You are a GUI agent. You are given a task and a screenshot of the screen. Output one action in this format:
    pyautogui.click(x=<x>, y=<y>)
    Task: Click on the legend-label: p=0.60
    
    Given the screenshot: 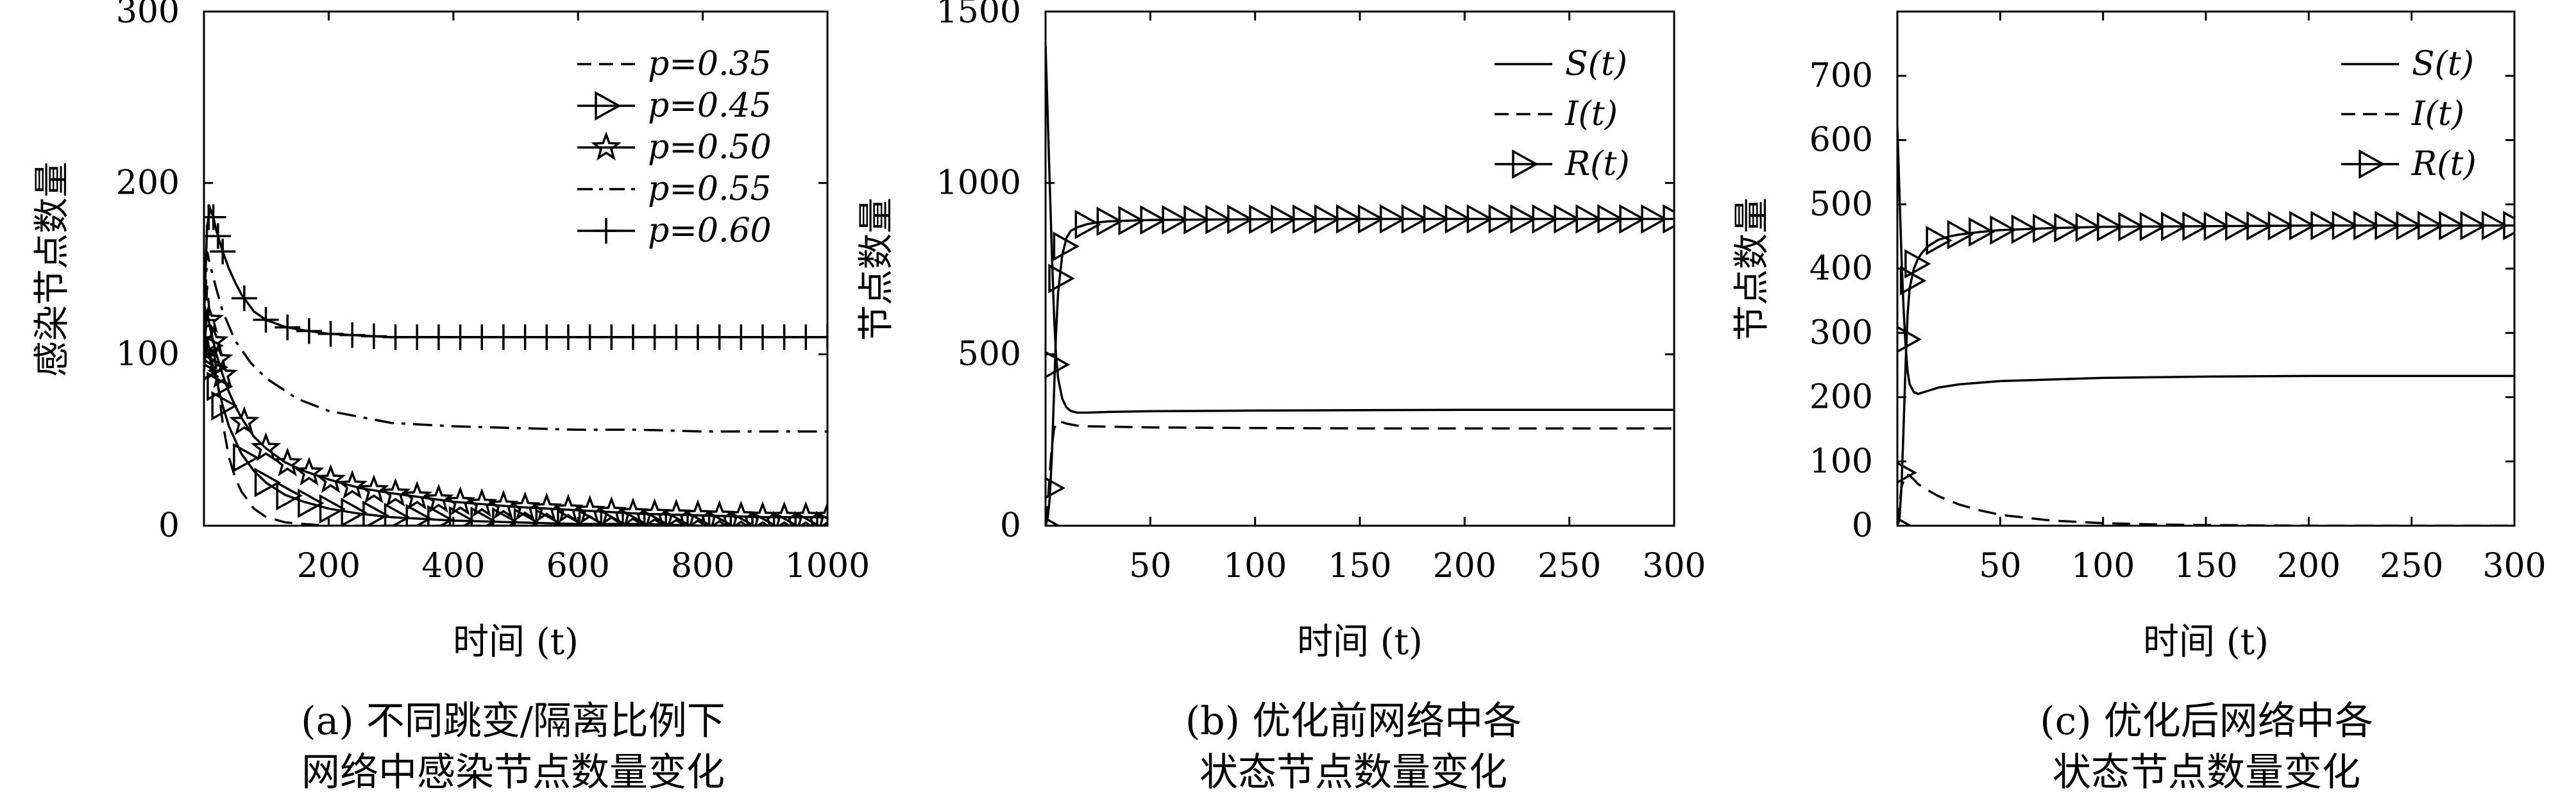 What is the action you would take?
    pyautogui.click(x=710, y=231)
    